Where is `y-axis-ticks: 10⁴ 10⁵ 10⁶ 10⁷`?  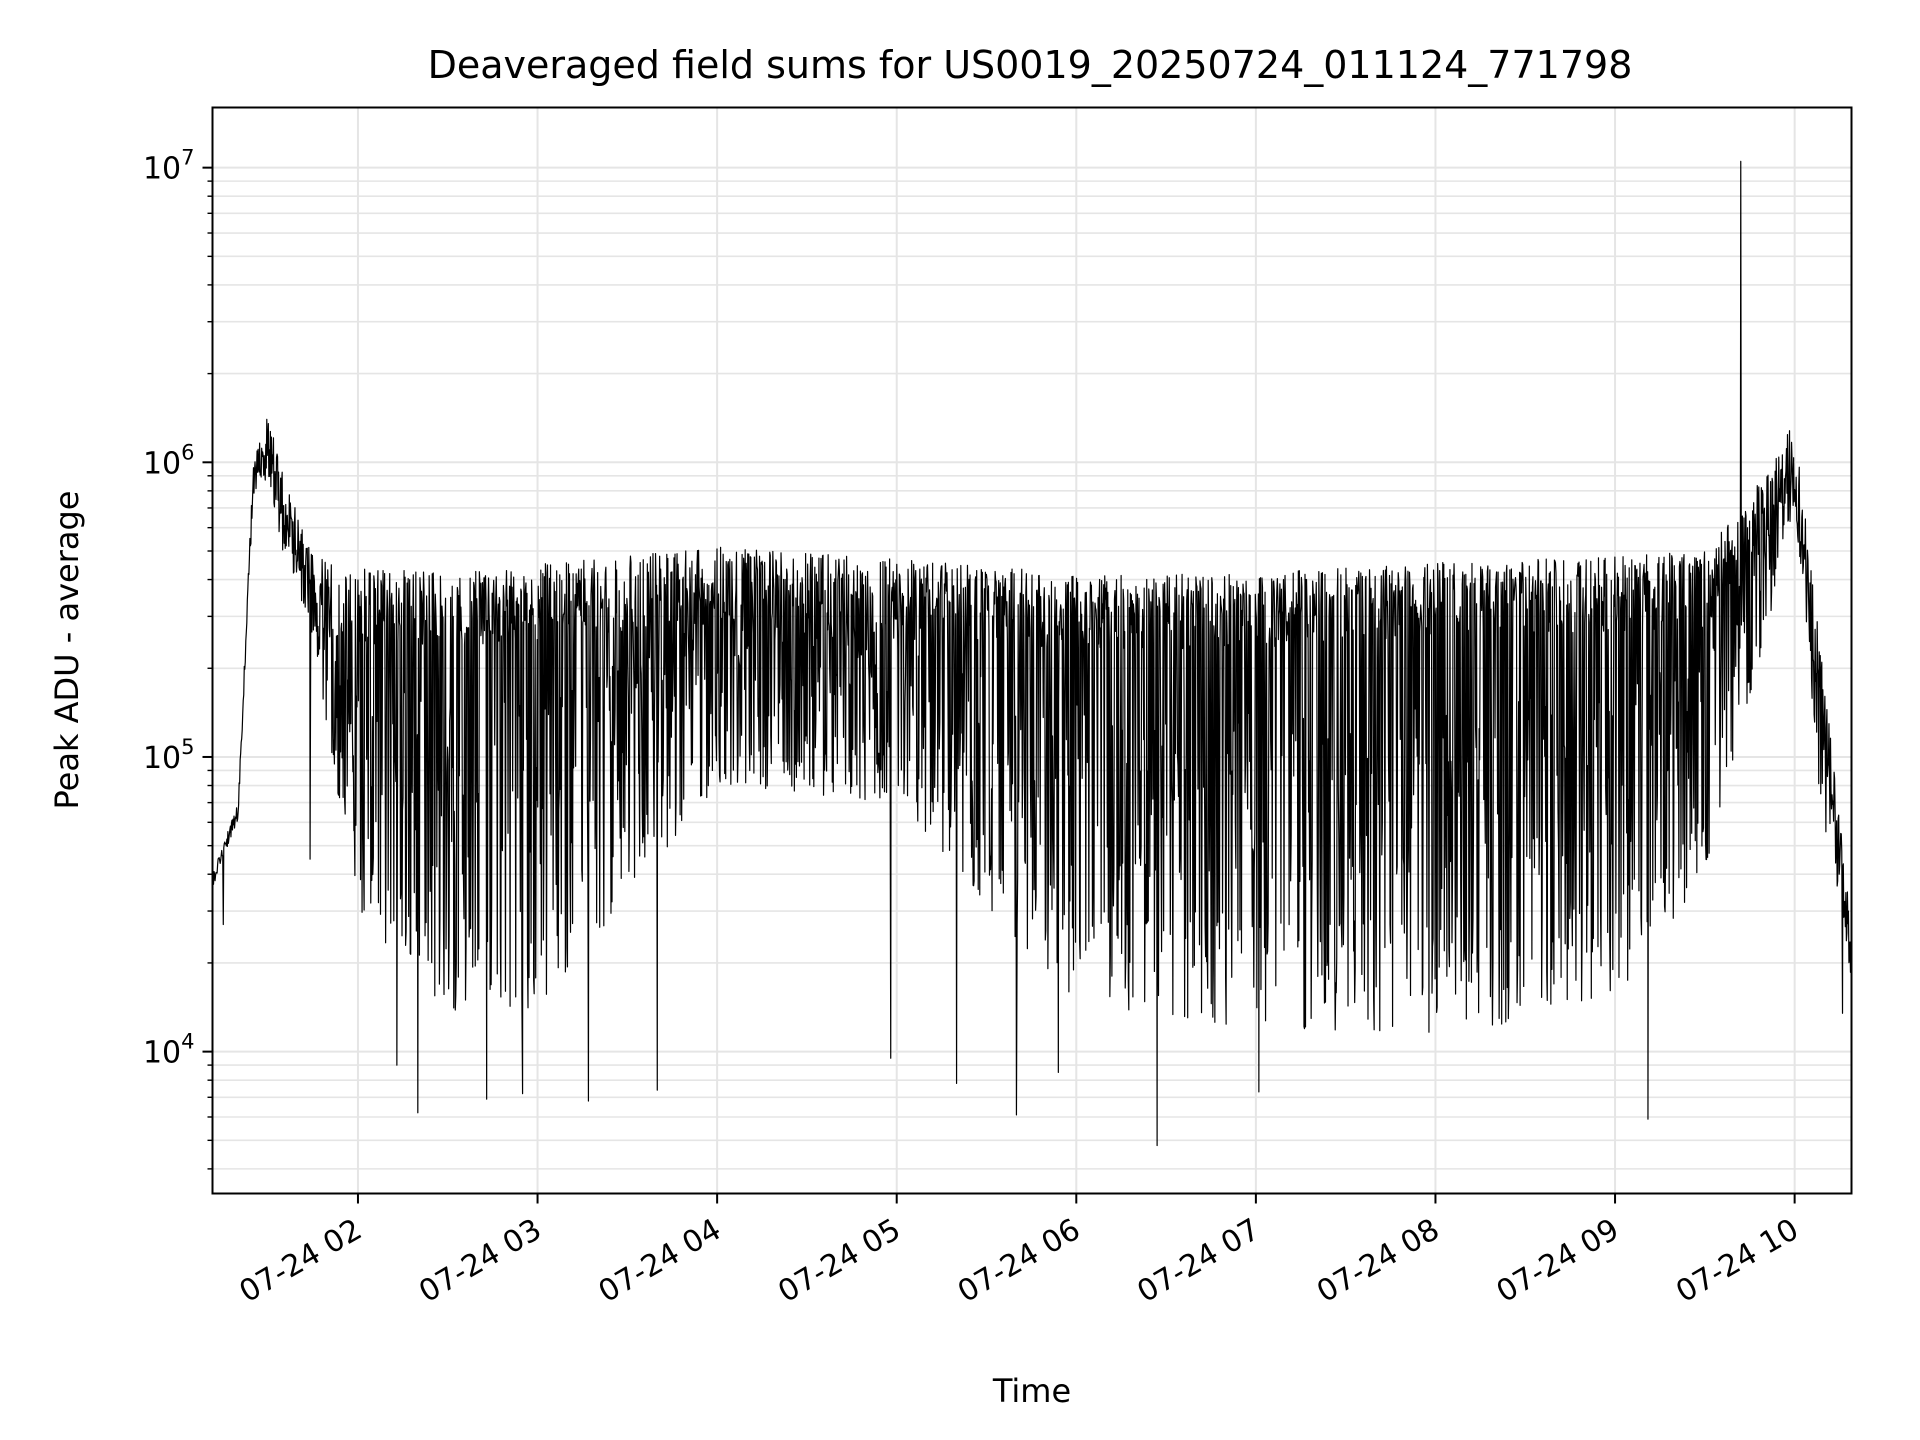 y-axis-ticks: 10⁴ 10⁵ 10⁶ 10⁷ is located at coordinates (178, 658).